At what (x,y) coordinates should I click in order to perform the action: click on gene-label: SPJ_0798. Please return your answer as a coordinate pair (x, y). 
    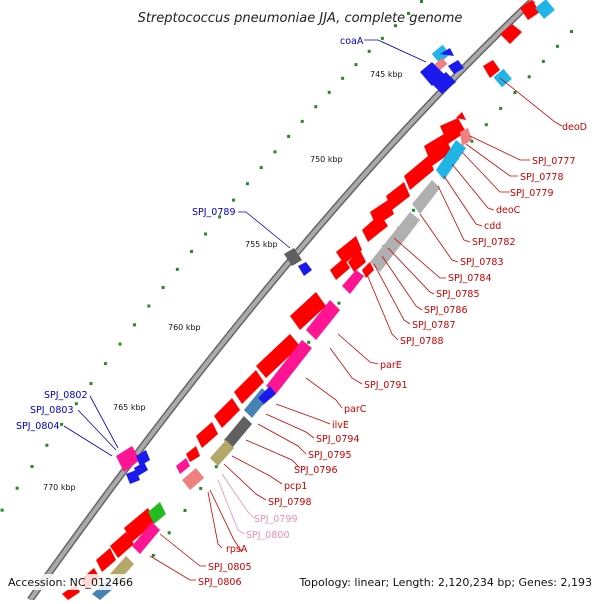
    Looking at the image, I should click on (290, 502).